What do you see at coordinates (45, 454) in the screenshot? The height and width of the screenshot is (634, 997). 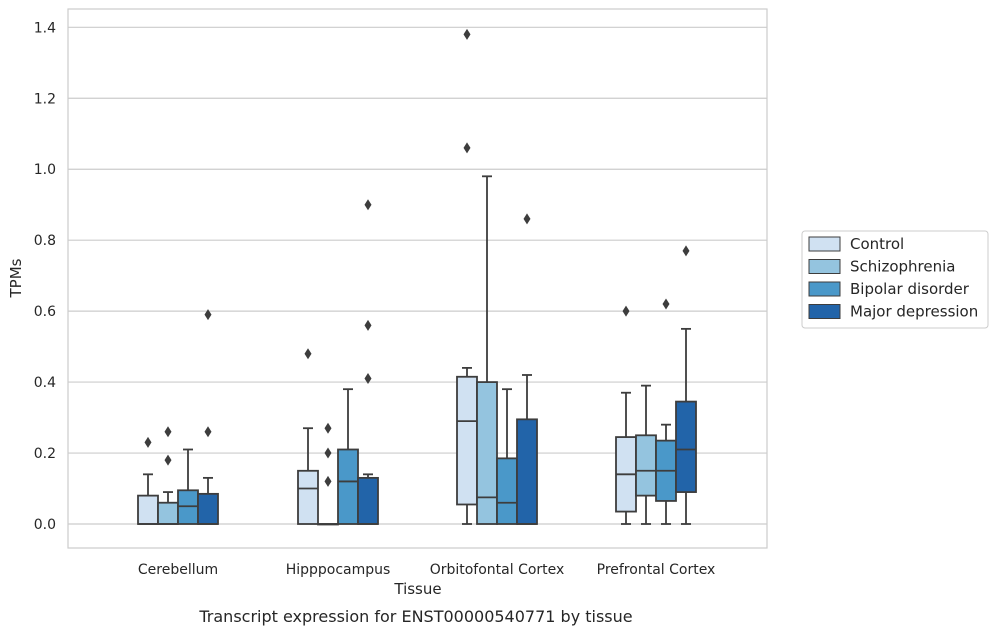 I see `y-tick-label: 0.2` at bounding box center [45, 454].